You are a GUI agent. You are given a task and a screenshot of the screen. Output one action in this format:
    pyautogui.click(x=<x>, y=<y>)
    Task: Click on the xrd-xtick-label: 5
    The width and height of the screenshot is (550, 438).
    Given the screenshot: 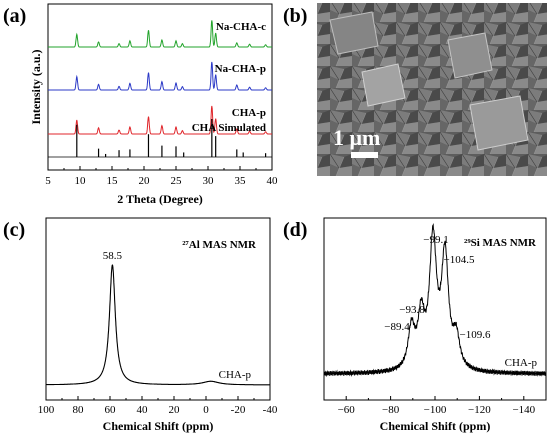 What is the action you would take?
    pyautogui.click(x=48, y=181)
    